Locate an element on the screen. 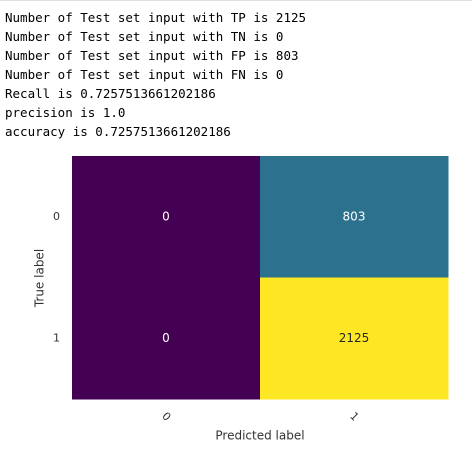 The image size is (472, 453). output-line: Number of Test set input with TN is 0 is located at coordinates (144, 36).